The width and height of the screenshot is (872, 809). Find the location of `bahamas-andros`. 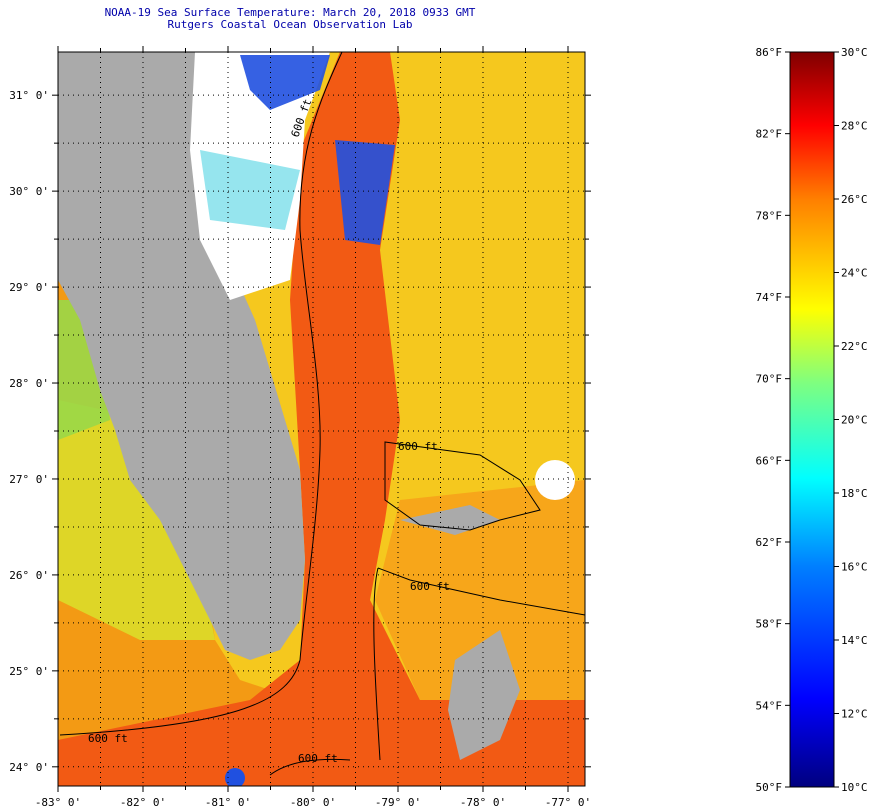

bahamas-andros is located at coordinates (484, 695).